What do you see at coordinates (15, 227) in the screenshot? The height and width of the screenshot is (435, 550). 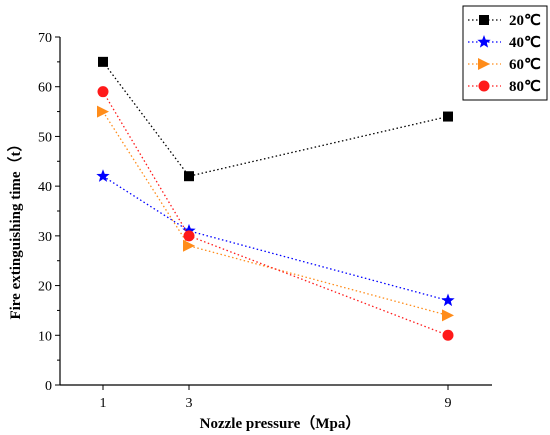 I see `y-axis-title: Fire extinguishing time（t）` at bounding box center [15, 227].